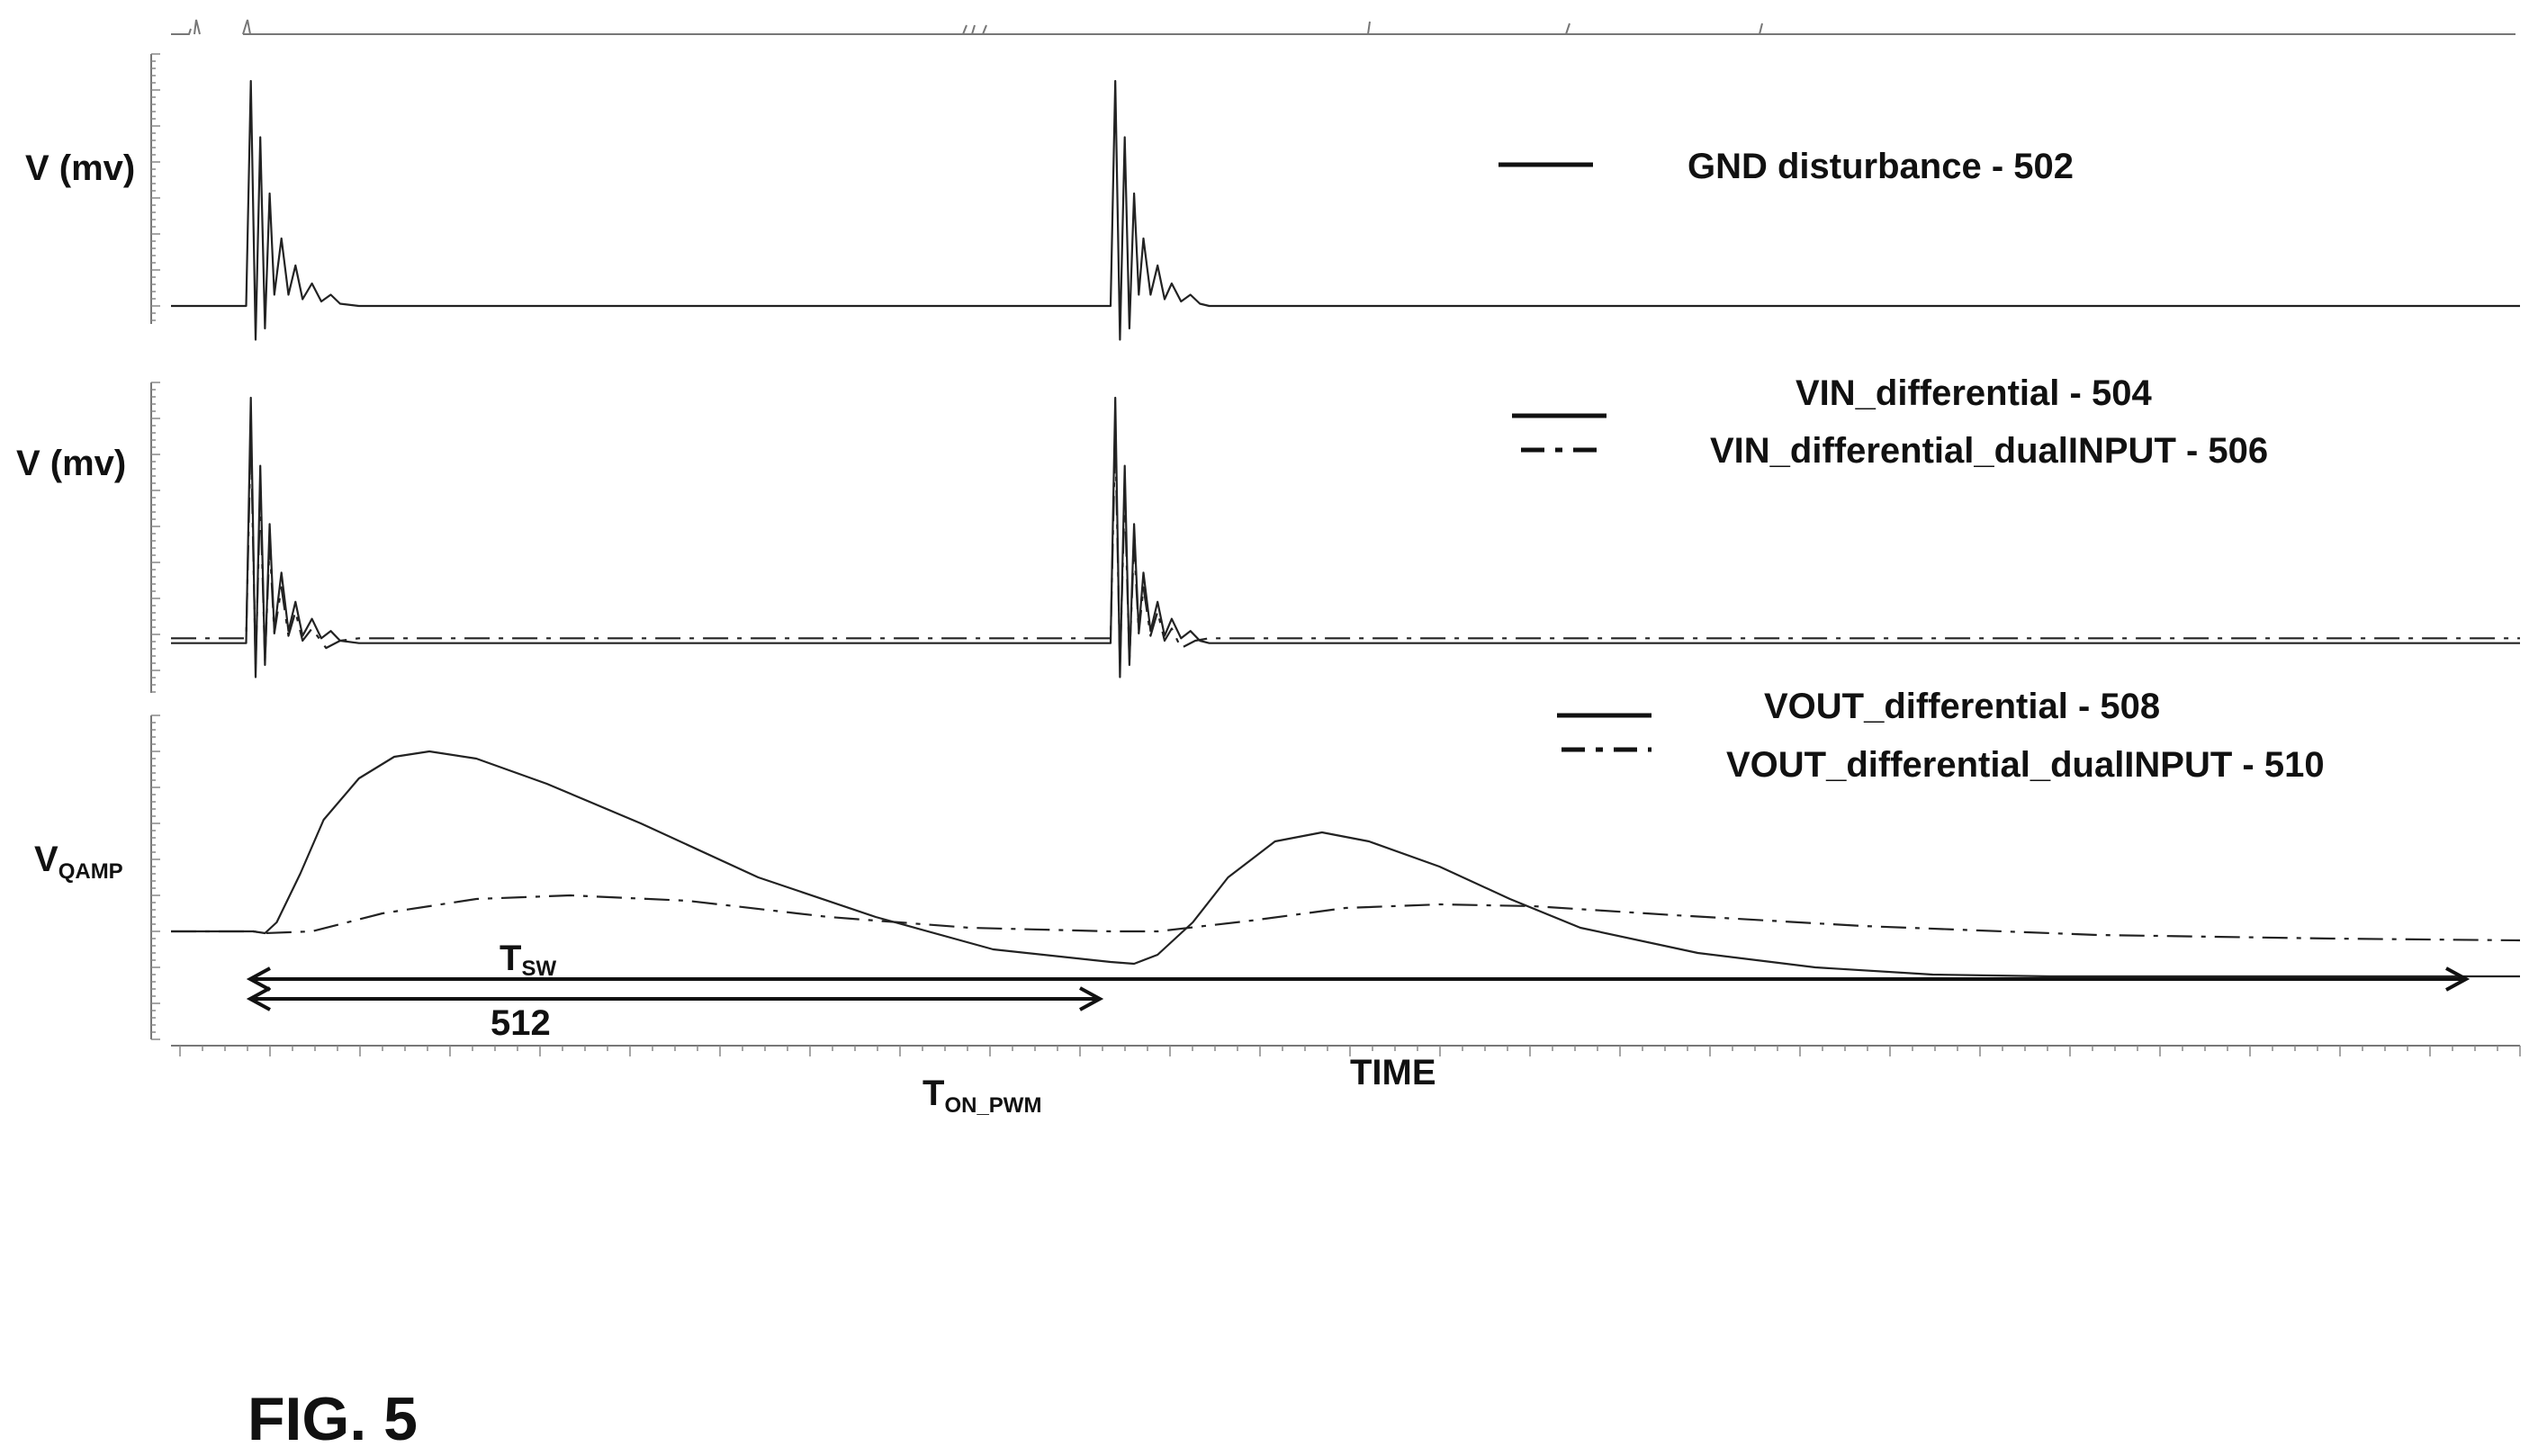 The image size is (2529, 1456). I want to click on y-ruler-ticks, so click(155, 546).